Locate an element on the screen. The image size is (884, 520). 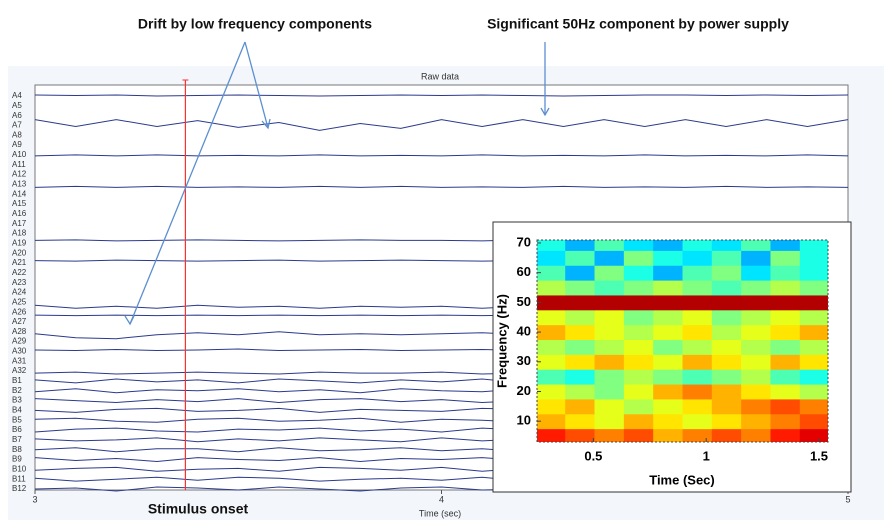
channel-label: B9 is located at coordinates (17, 459).